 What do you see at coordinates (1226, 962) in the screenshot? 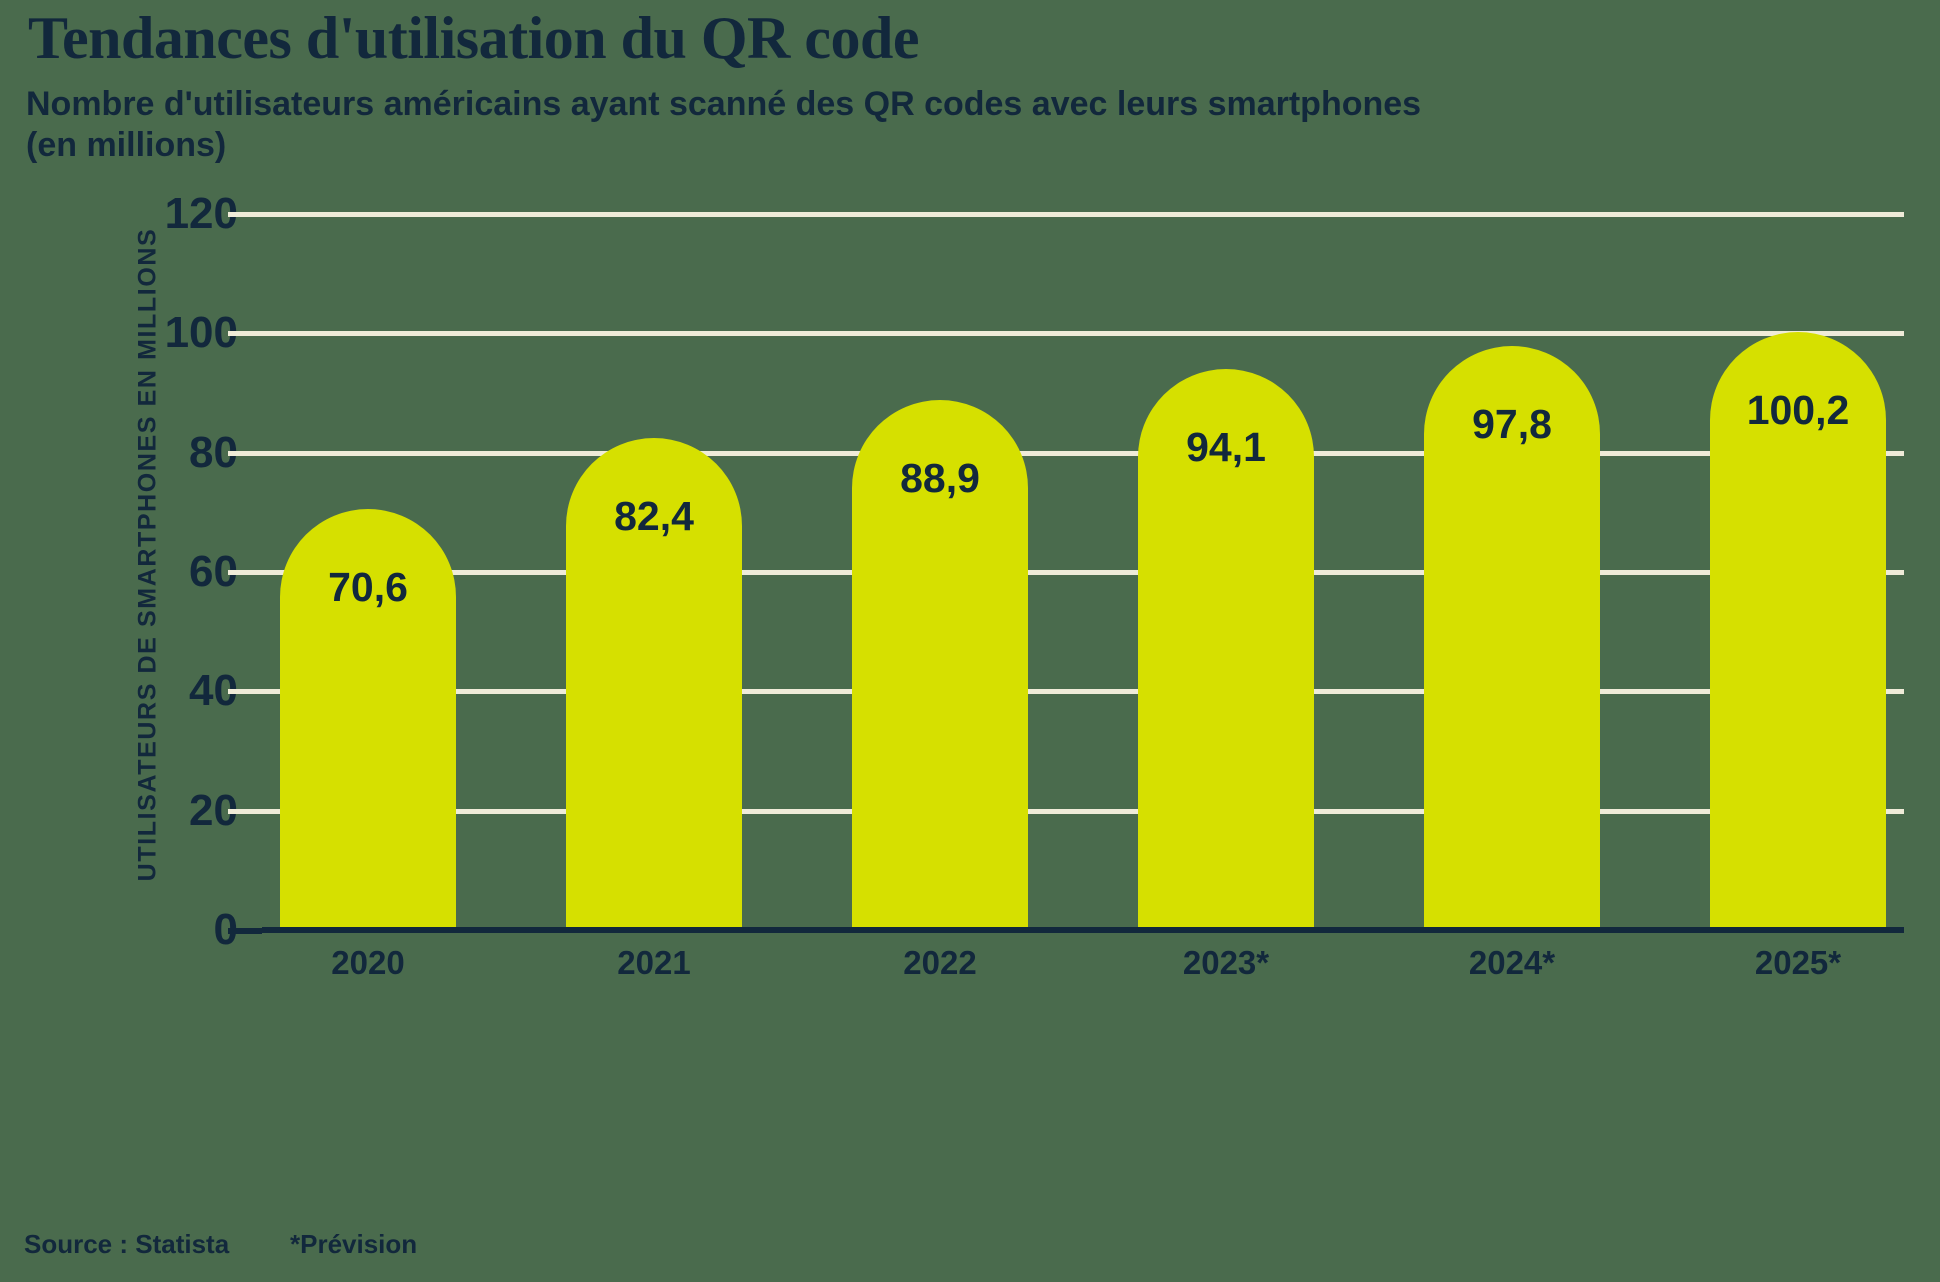
I see `x-axis-tick-label: 2023*` at bounding box center [1226, 962].